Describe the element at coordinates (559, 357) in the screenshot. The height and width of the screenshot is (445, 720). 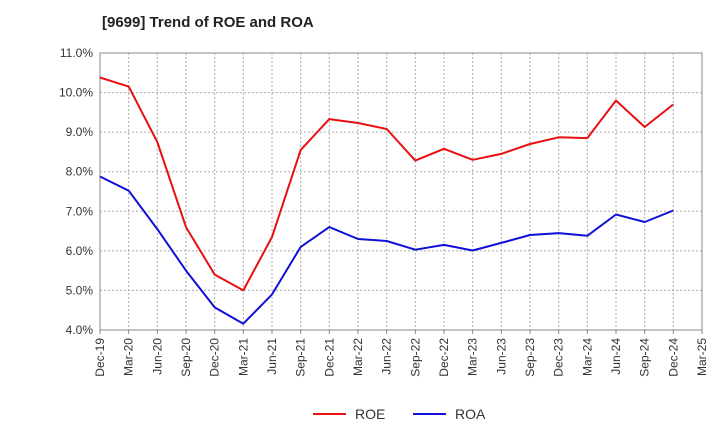
I see `x-tick-label: Dec-23` at that location.